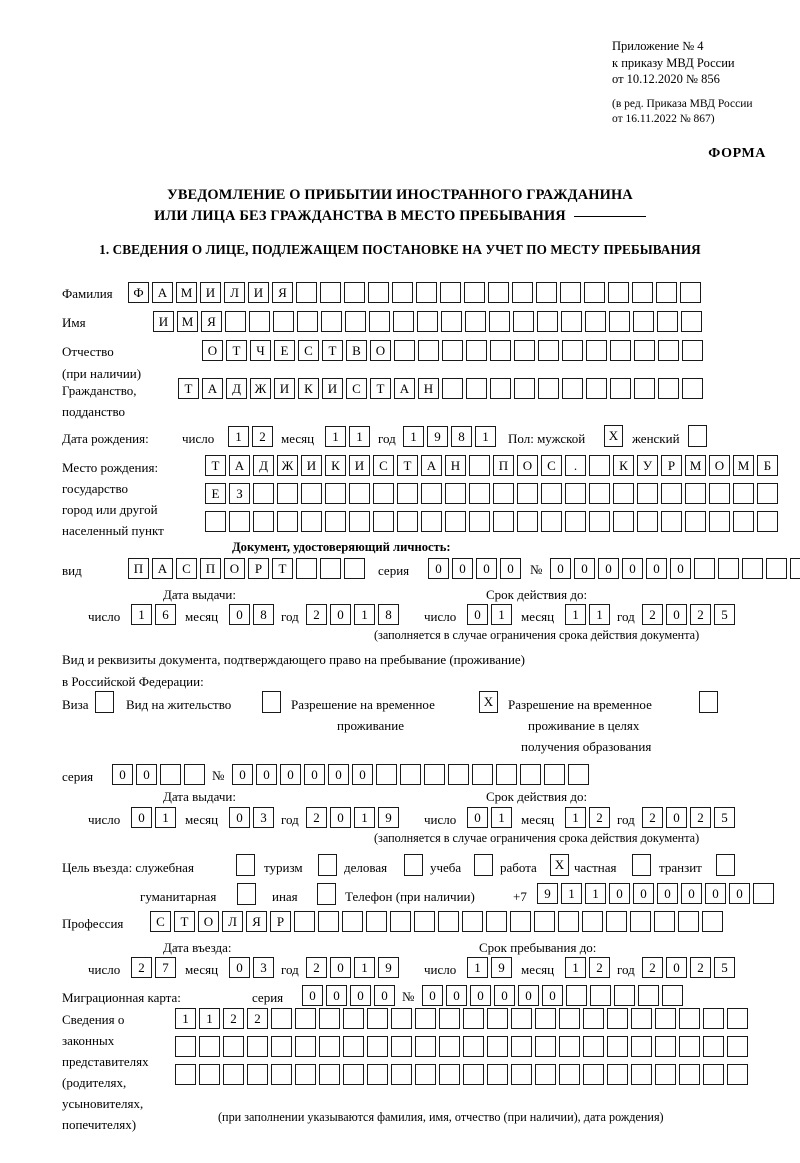 The height and width of the screenshot is (1163, 800). Describe the element at coordinates (335, 465) in the screenshot. I see `char-cell: К` at that location.